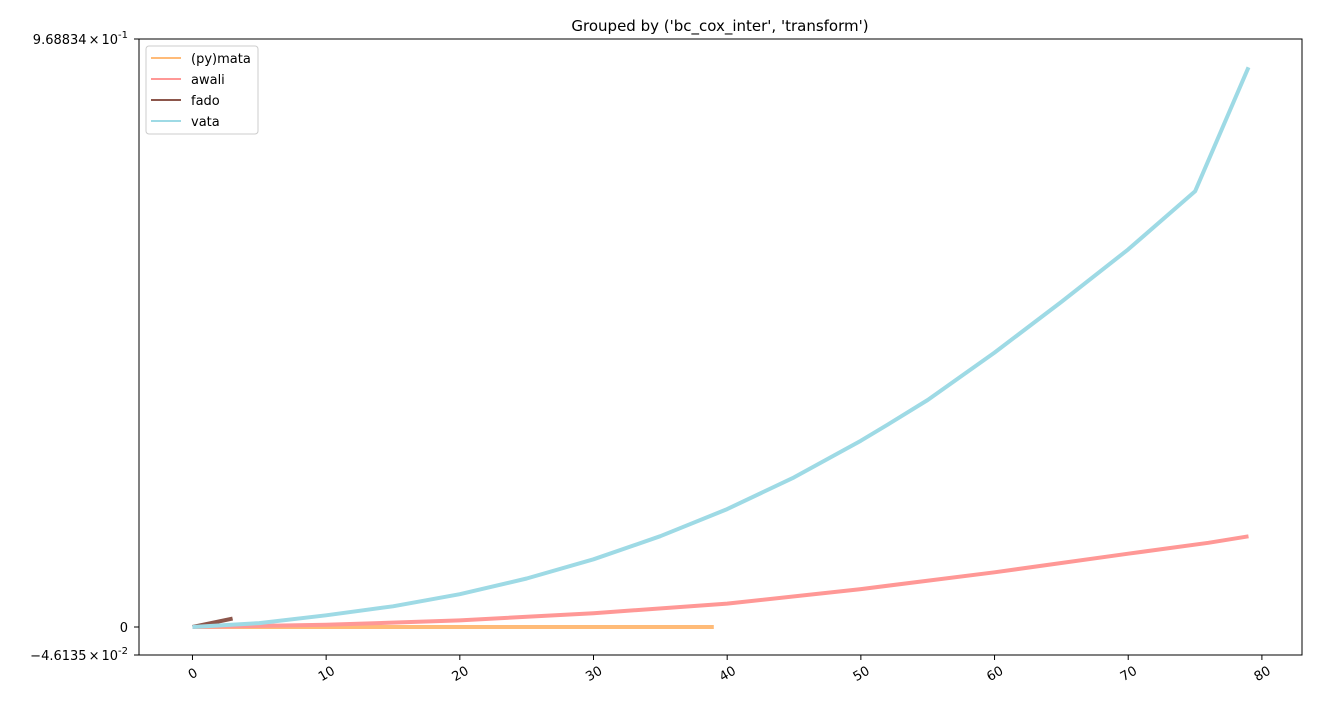 This screenshot has height=706, width=1322. What do you see at coordinates (109, 656) in the screenshot?
I see `y-bottom-base: 10` at bounding box center [109, 656].